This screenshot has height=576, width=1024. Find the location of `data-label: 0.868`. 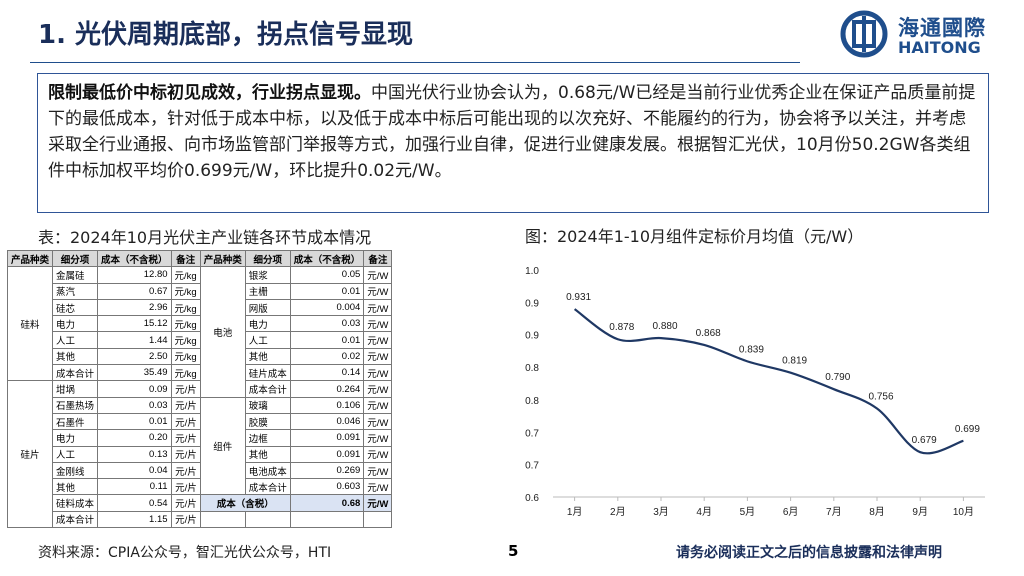

data-label: 0.868 is located at coordinates (708, 333).